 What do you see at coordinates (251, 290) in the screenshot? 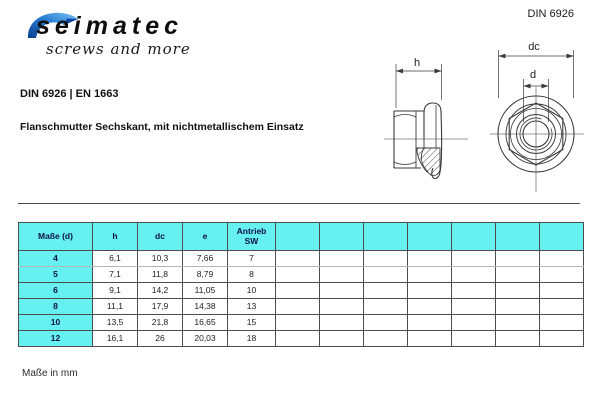
I see `value-cell: 10` at bounding box center [251, 290].